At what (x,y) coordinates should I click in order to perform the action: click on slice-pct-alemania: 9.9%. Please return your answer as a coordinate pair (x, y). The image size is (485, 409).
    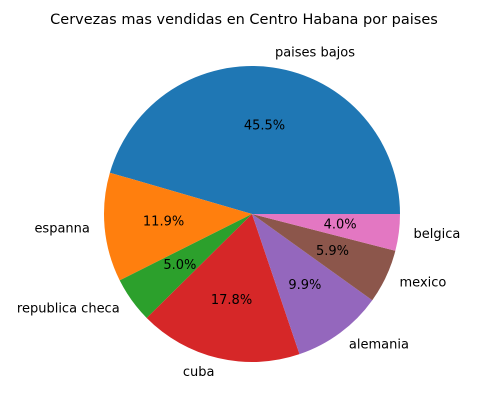
    Looking at the image, I should click on (304, 285).